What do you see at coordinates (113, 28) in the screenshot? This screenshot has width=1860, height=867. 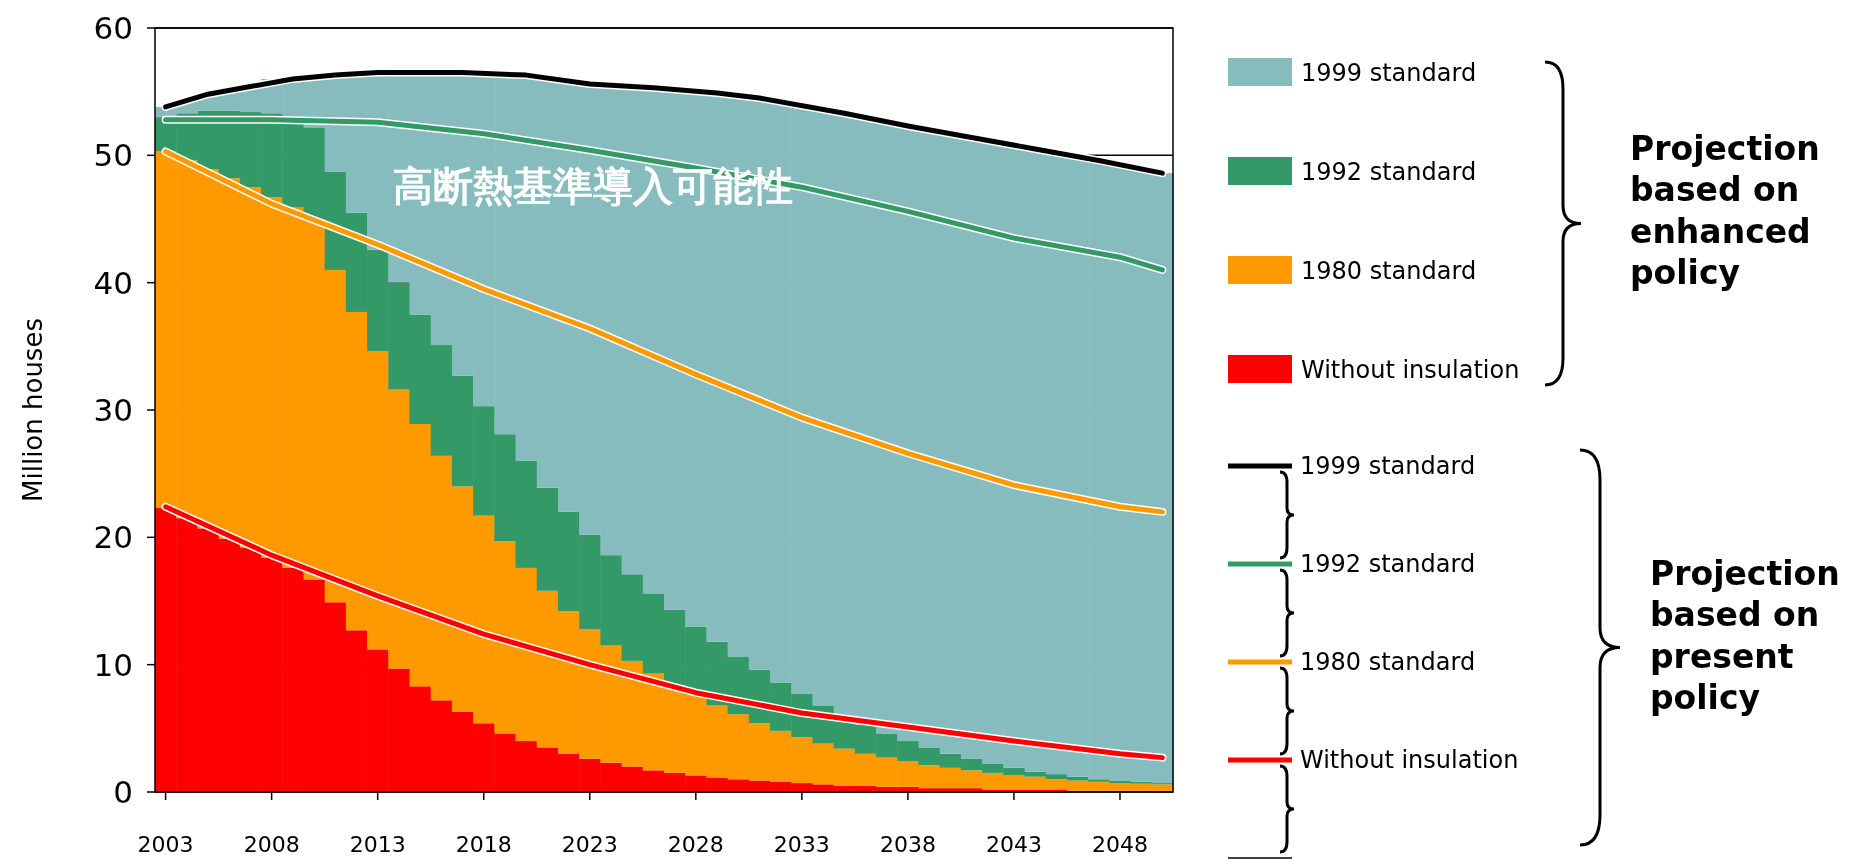 I see `y-tick-label: 60` at bounding box center [113, 28].